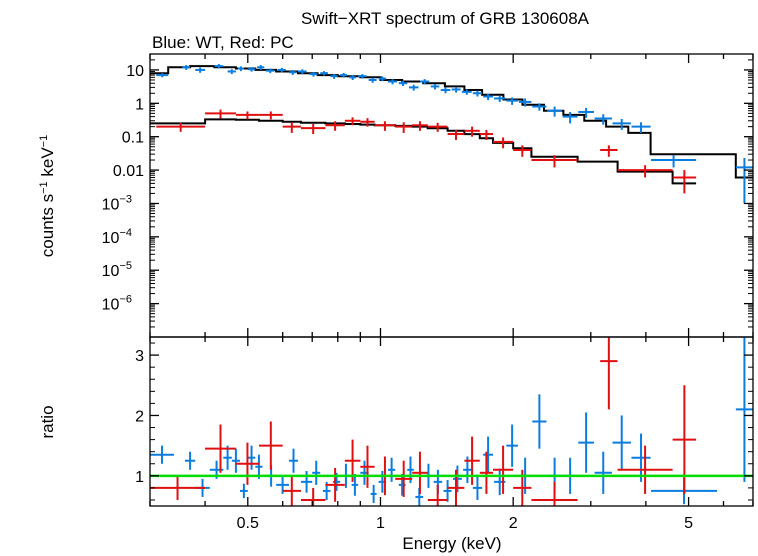 Image resolution: width=758 pixels, height=556 pixels. Describe the element at coordinates (423, 151) in the screenshot. I see `model-step-line` at that location.